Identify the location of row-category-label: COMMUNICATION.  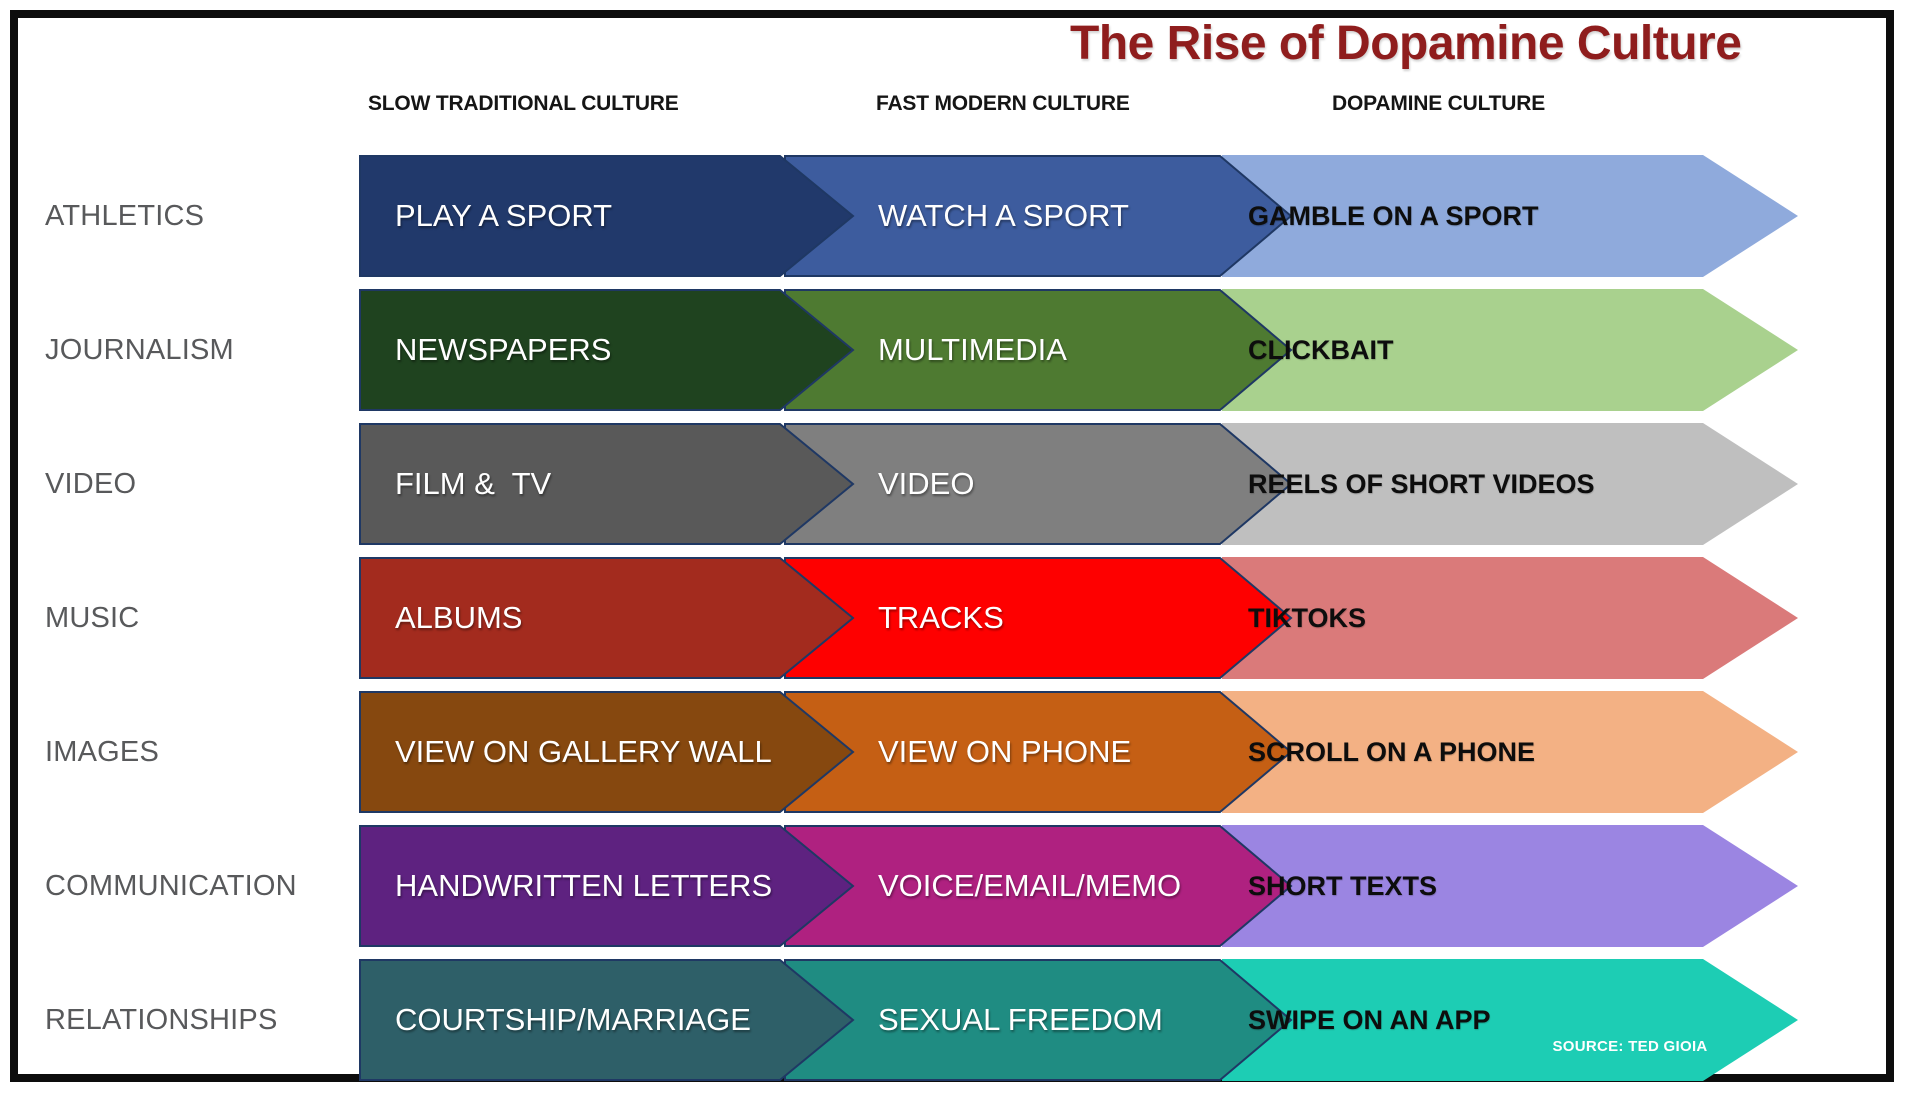
(171, 886).